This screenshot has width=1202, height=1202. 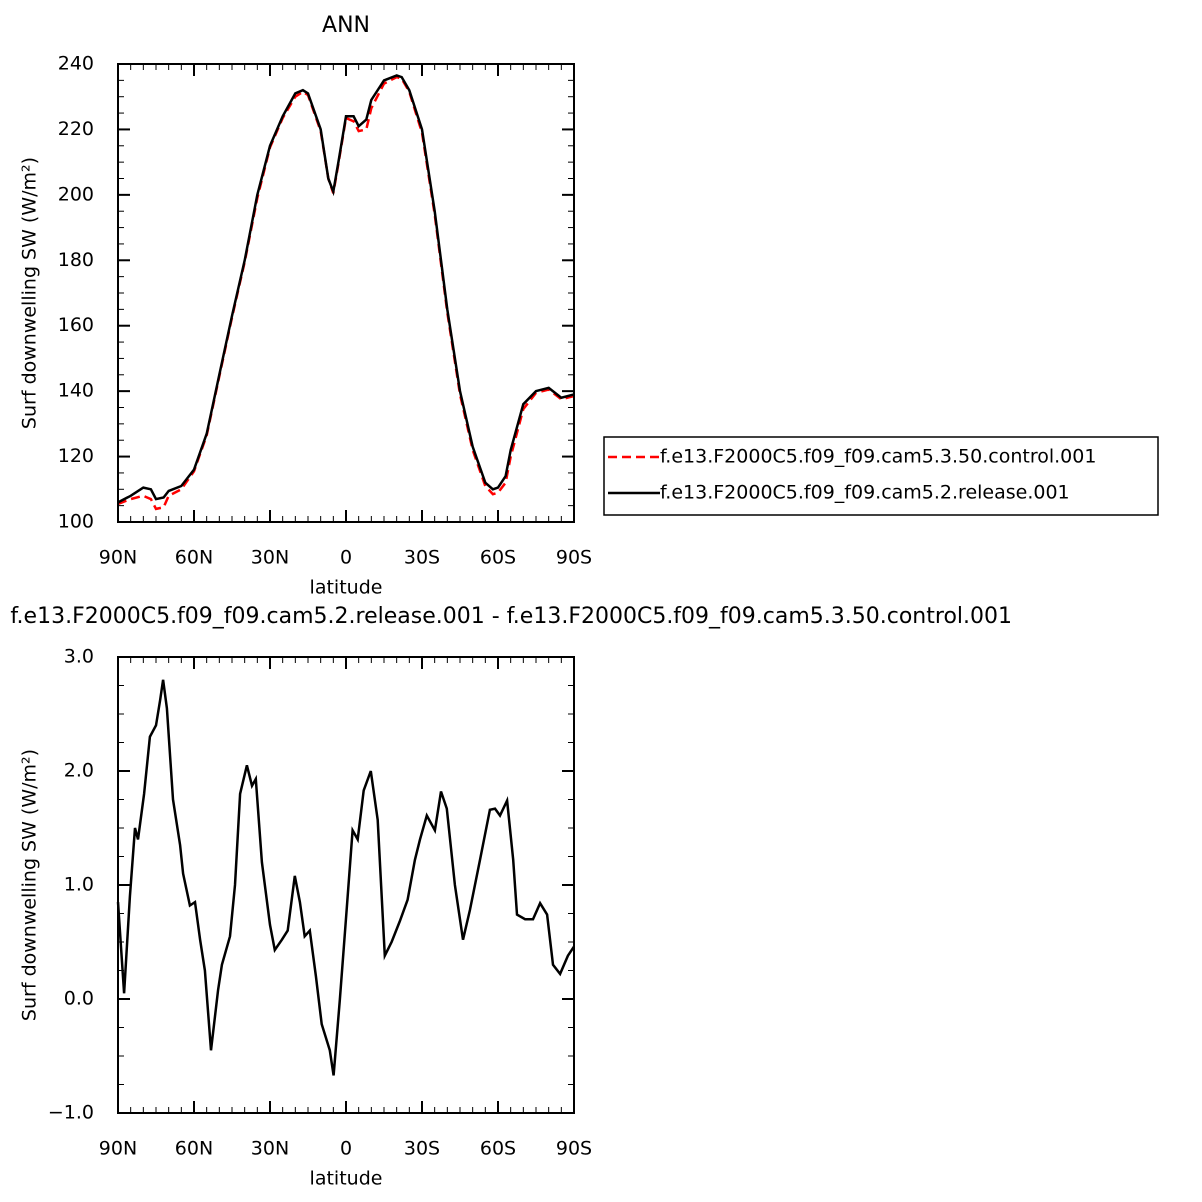 What do you see at coordinates (79, 657) in the screenshot?
I see `y-tick-label: 3.0` at bounding box center [79, 657].